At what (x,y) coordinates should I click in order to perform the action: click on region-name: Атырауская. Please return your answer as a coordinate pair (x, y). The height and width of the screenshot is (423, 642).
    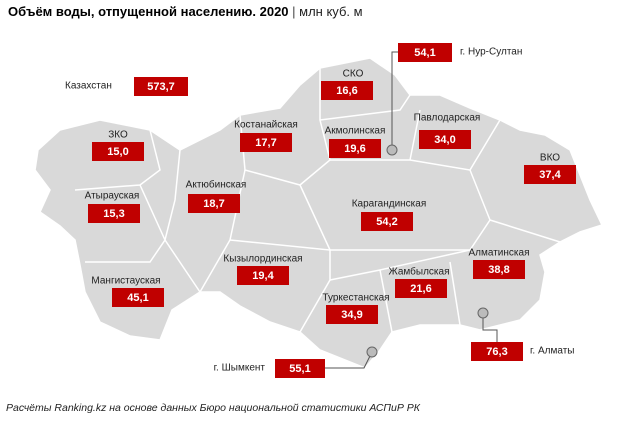
    Looking at the image, I should click on (112, 196).